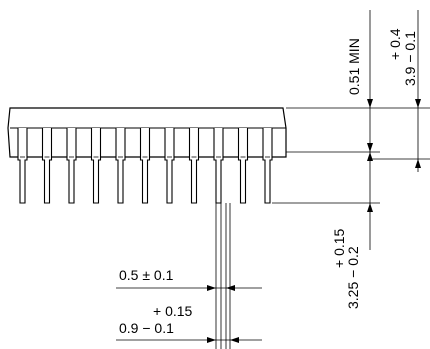 The width and height of the screenshot is (430, 349). I want to click on arrow-lead-wide-left, so click(211, 340).